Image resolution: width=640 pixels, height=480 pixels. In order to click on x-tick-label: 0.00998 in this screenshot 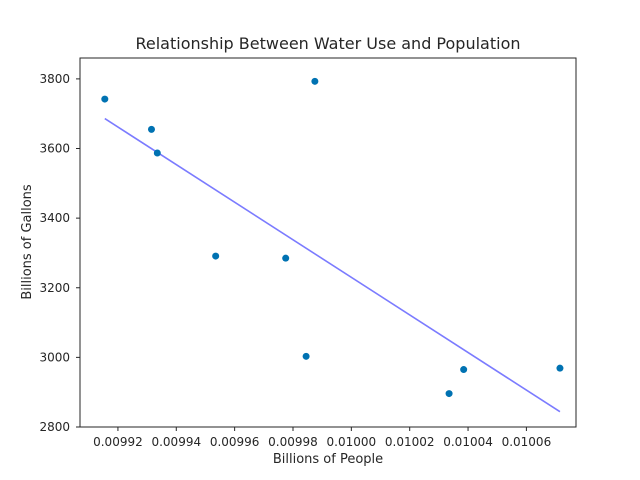, I will do `click(293, 442)`.